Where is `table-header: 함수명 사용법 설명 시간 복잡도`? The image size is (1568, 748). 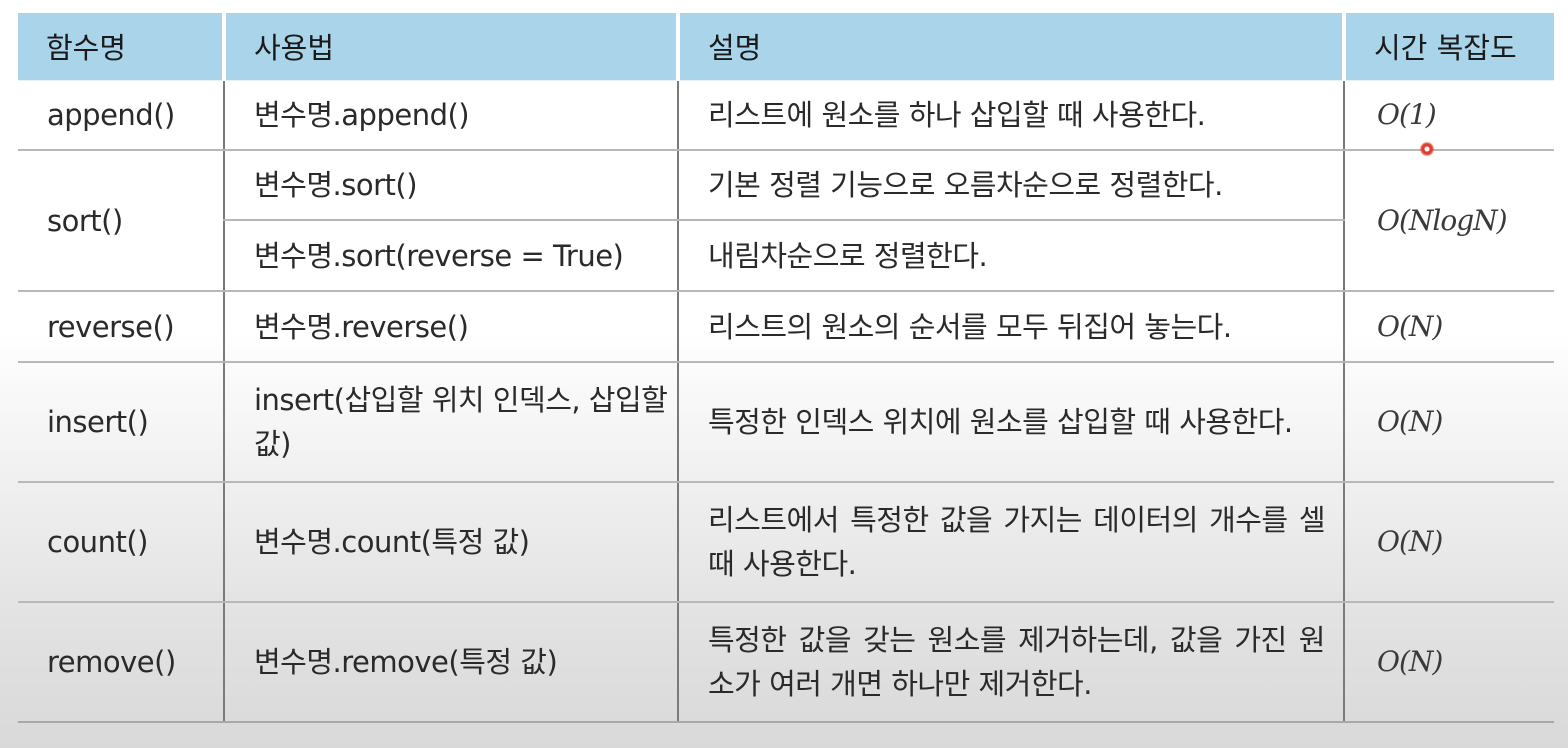
table-header: 함수명 사용법 설명 시간 복잡도 is located at coordinates (786, 47).